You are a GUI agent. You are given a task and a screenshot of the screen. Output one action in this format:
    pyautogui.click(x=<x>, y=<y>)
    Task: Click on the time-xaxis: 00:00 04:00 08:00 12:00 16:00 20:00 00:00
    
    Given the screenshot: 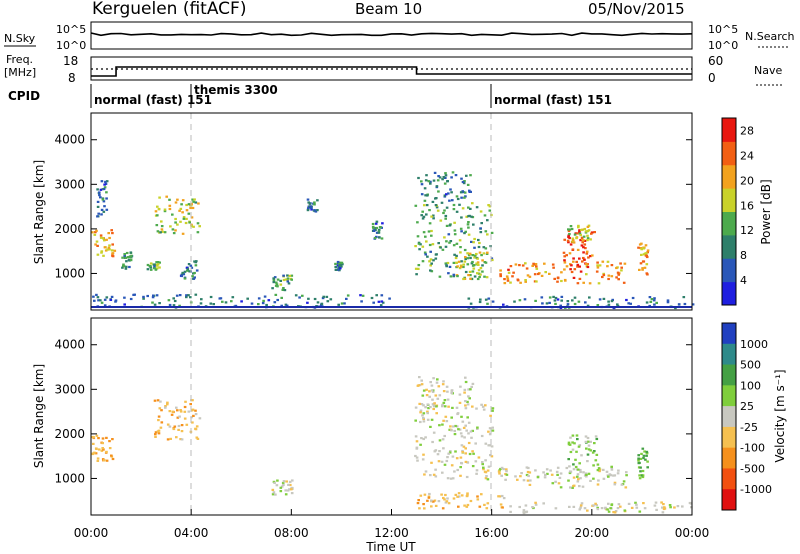 What is the action you would take?
    pyautogui.click(x=391, y=524)
    